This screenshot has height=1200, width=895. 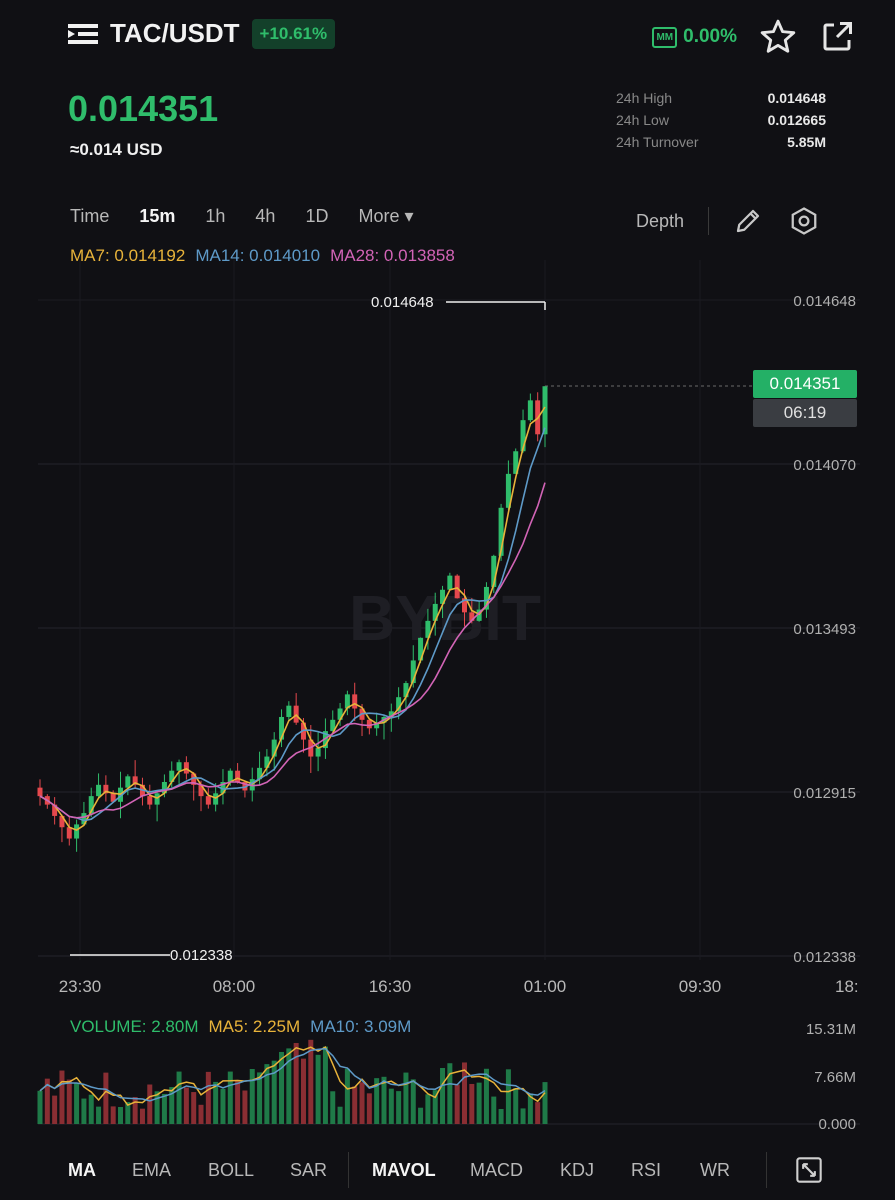 What do you see at coordinates (83, 34) in the screenshot?
I see `menu-icon` at bounding box center [83, 34].